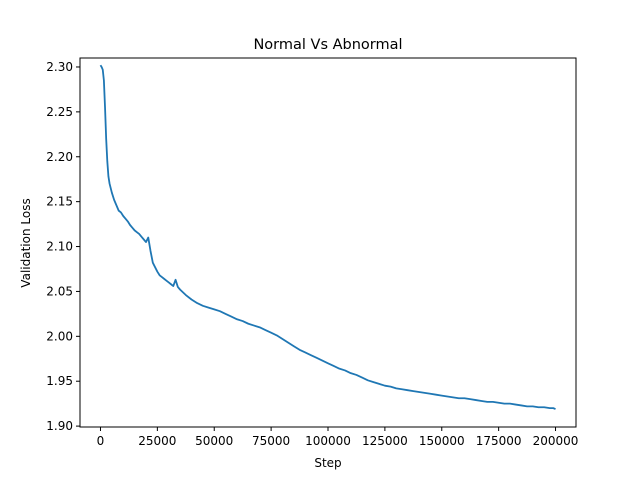 This screenshot has width=640, height=484. Describe the element at coordinates (101, 441) in the screenshot. I see `x-tick-label: 0` at that location.